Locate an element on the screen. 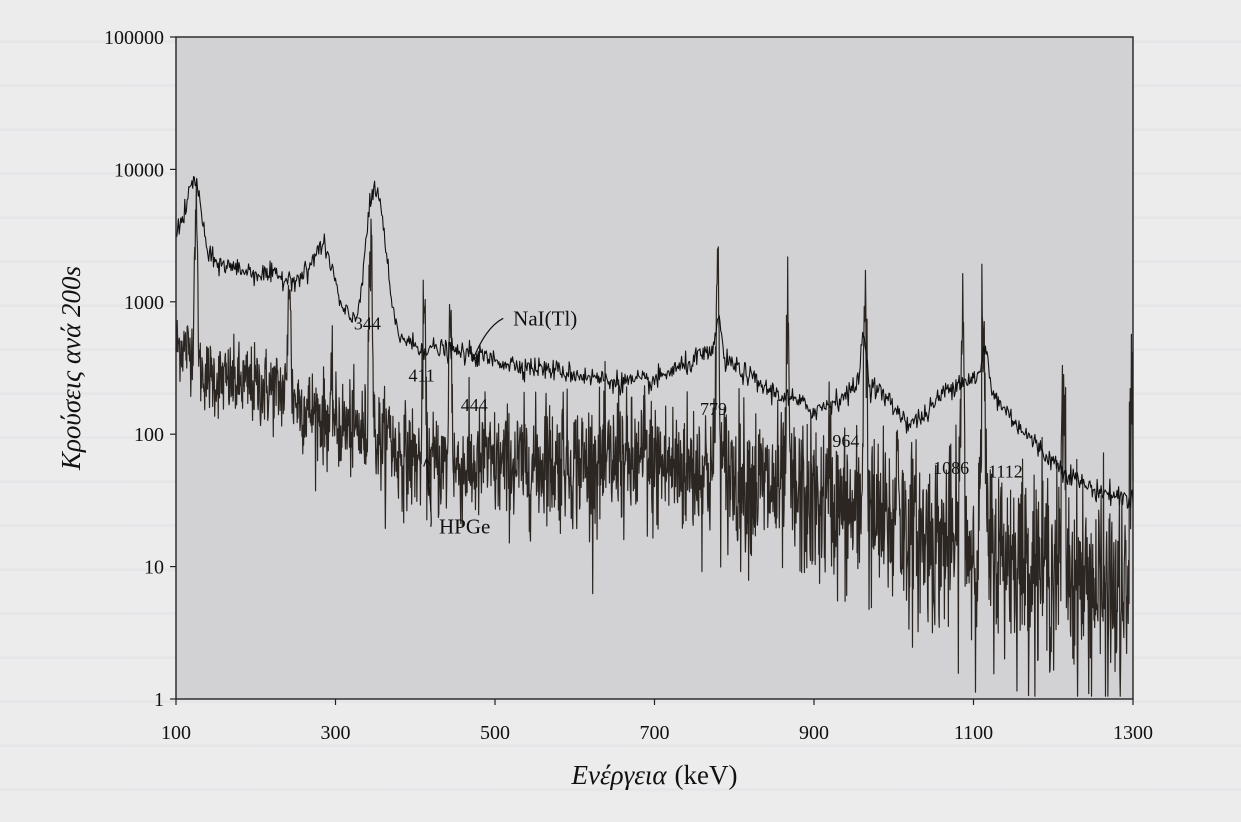 The height and width of the screenshot is (822, 1241). series-name-label: HPGe is located at coordinates (464, 527).